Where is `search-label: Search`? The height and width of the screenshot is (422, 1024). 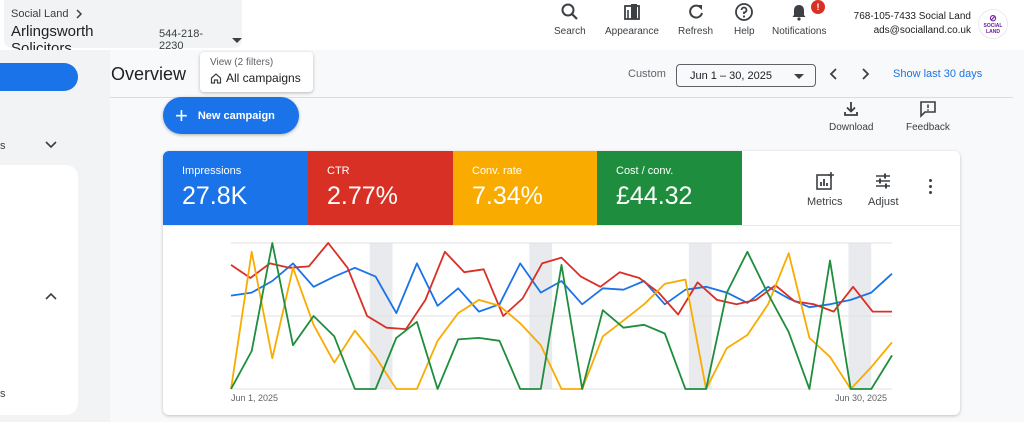
search-label: Search is located at coordinates (570, 31).